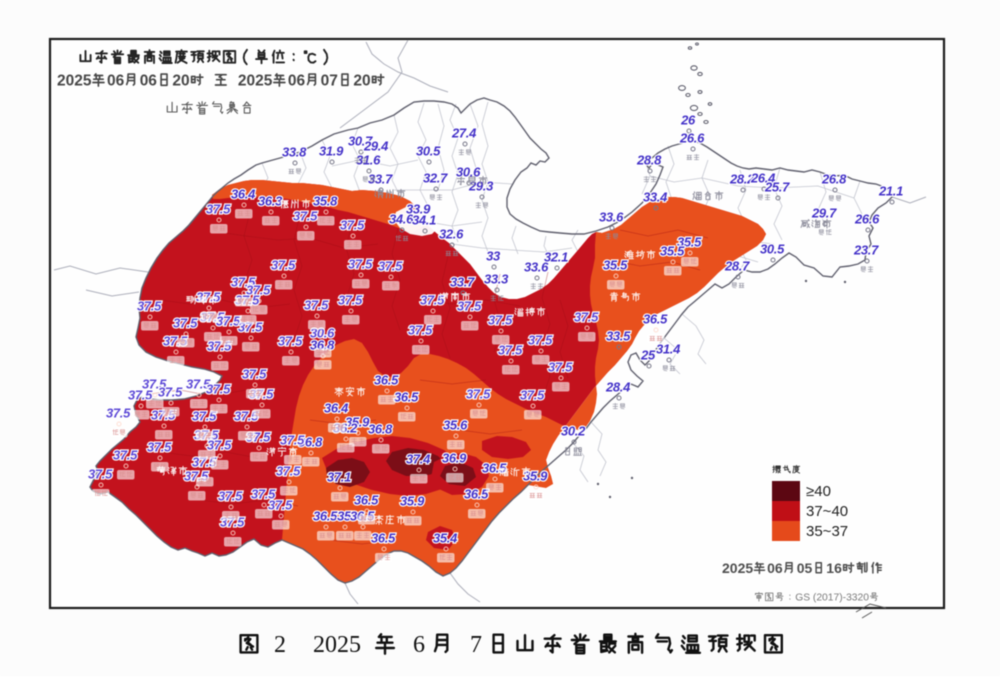 This screenshot has height=681, width=1000. Describe the element at coordinates (890, 191) in the screenshot. I see `svg-text: 21.1` at that location.